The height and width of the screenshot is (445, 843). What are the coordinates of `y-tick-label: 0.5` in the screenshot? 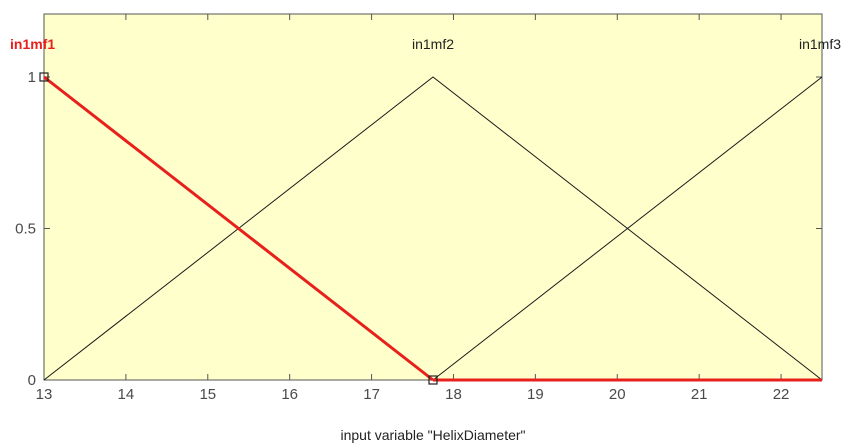 It's located at (25, 229).